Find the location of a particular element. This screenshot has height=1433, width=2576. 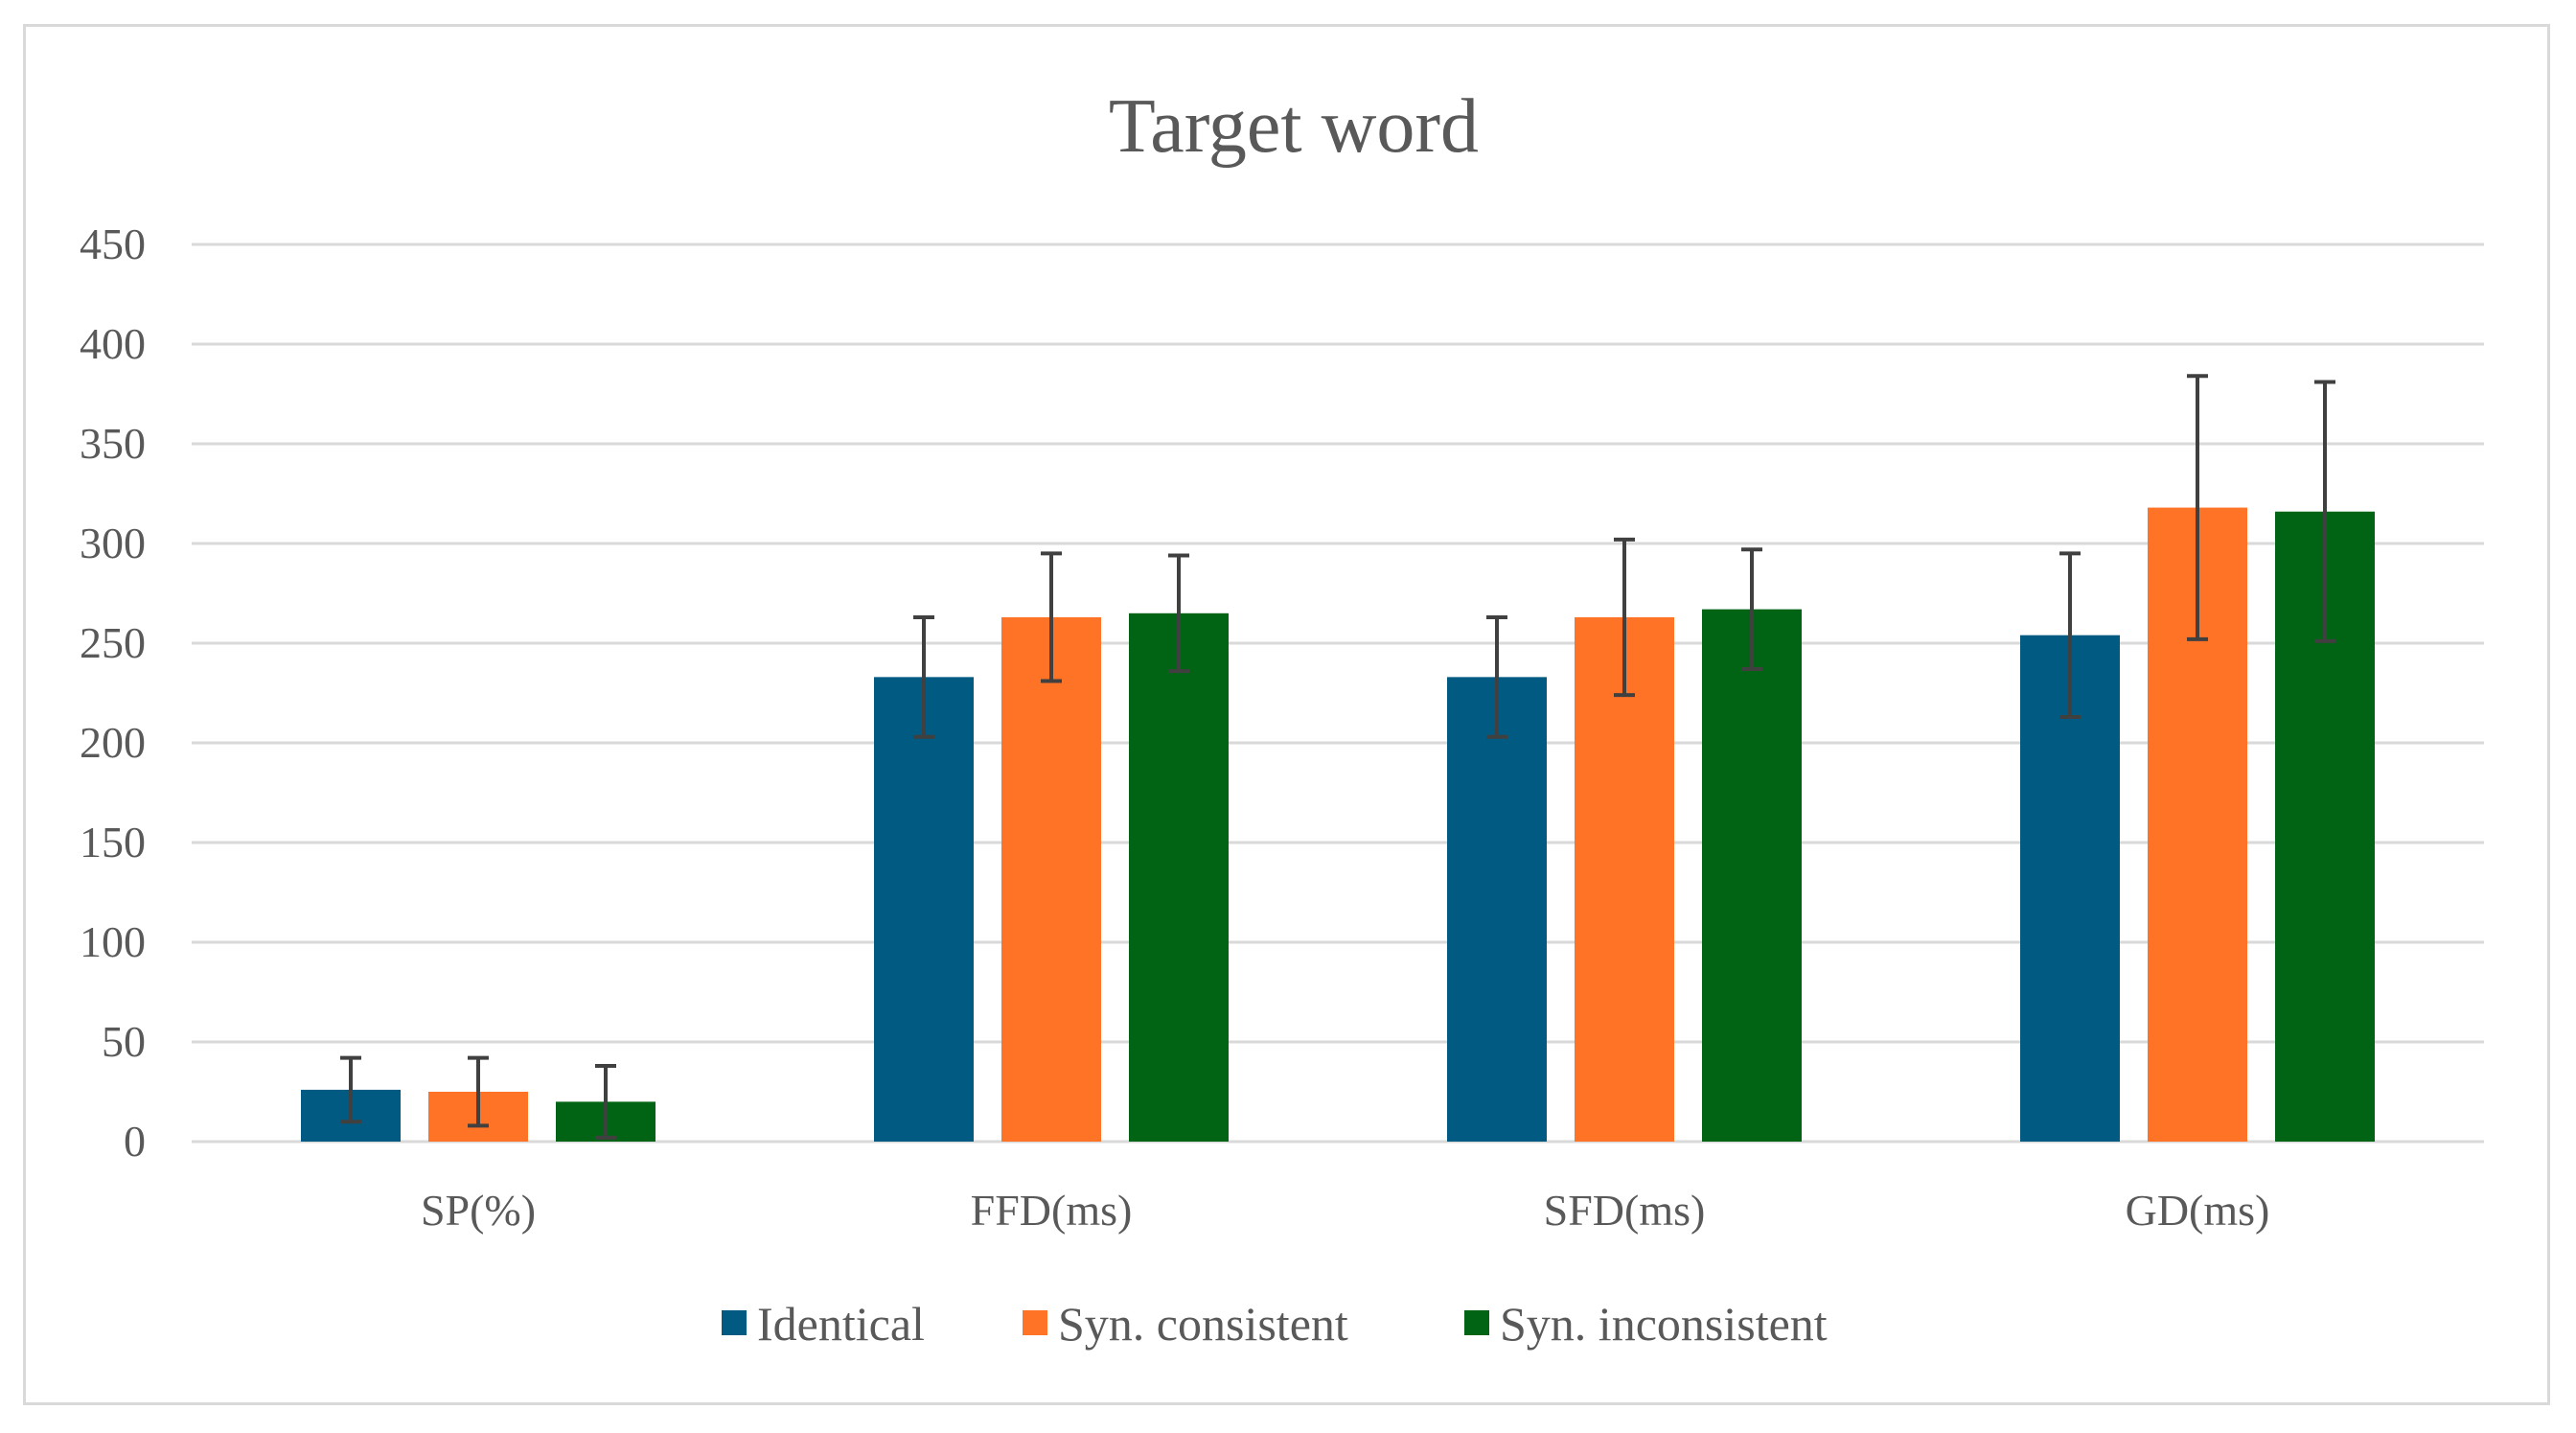

legend-label: Syn. consistent is located at coordinates (1203, 1324).